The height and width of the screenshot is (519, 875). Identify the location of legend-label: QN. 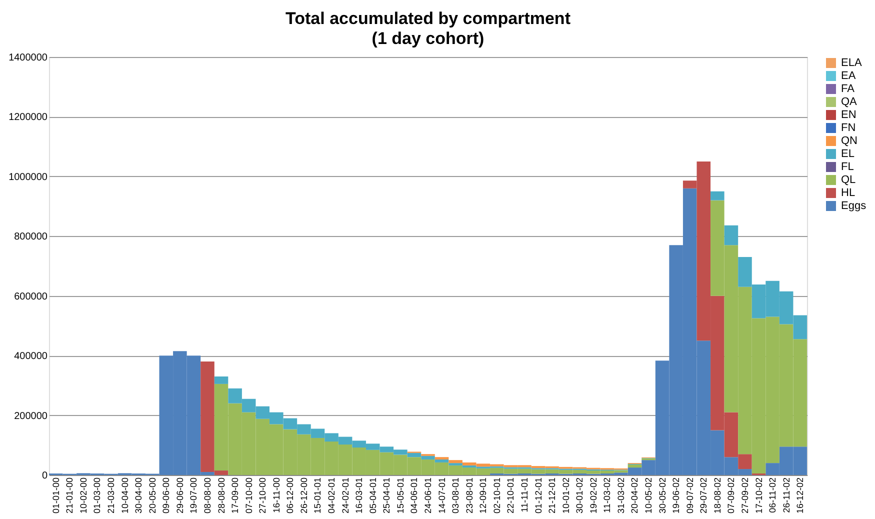
(849, 141).